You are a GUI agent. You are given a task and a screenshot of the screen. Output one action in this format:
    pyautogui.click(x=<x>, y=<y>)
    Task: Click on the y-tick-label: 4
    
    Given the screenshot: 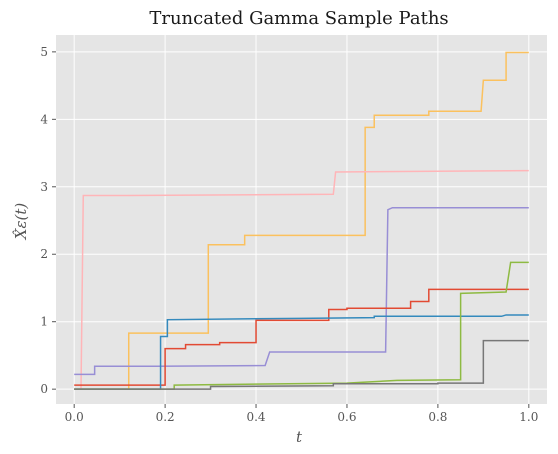 What is the action you would take?
    pyautogui.click(x=44, y=119)
    